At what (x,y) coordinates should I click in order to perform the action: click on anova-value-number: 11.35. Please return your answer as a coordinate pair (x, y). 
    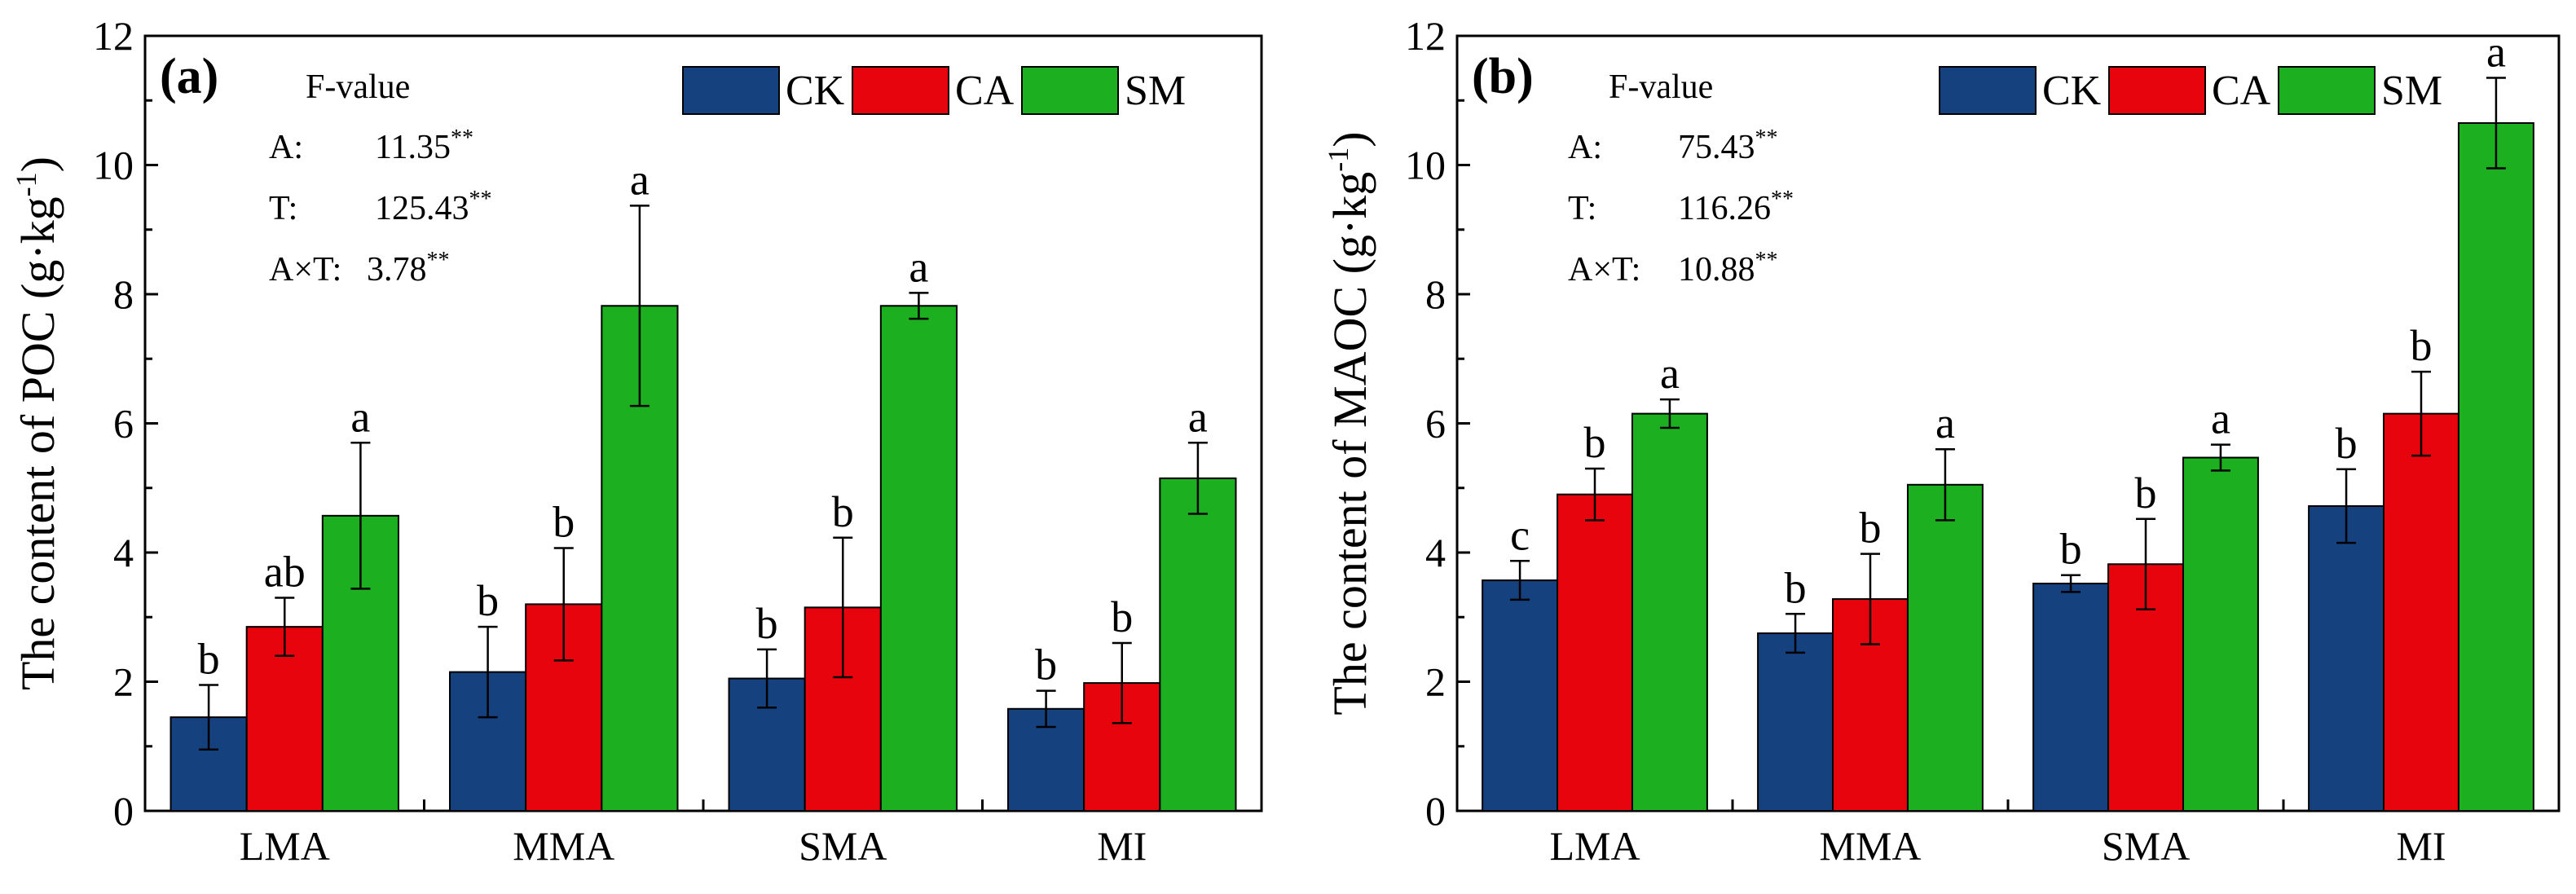
    Looking at the image, I should click on (413, 148).